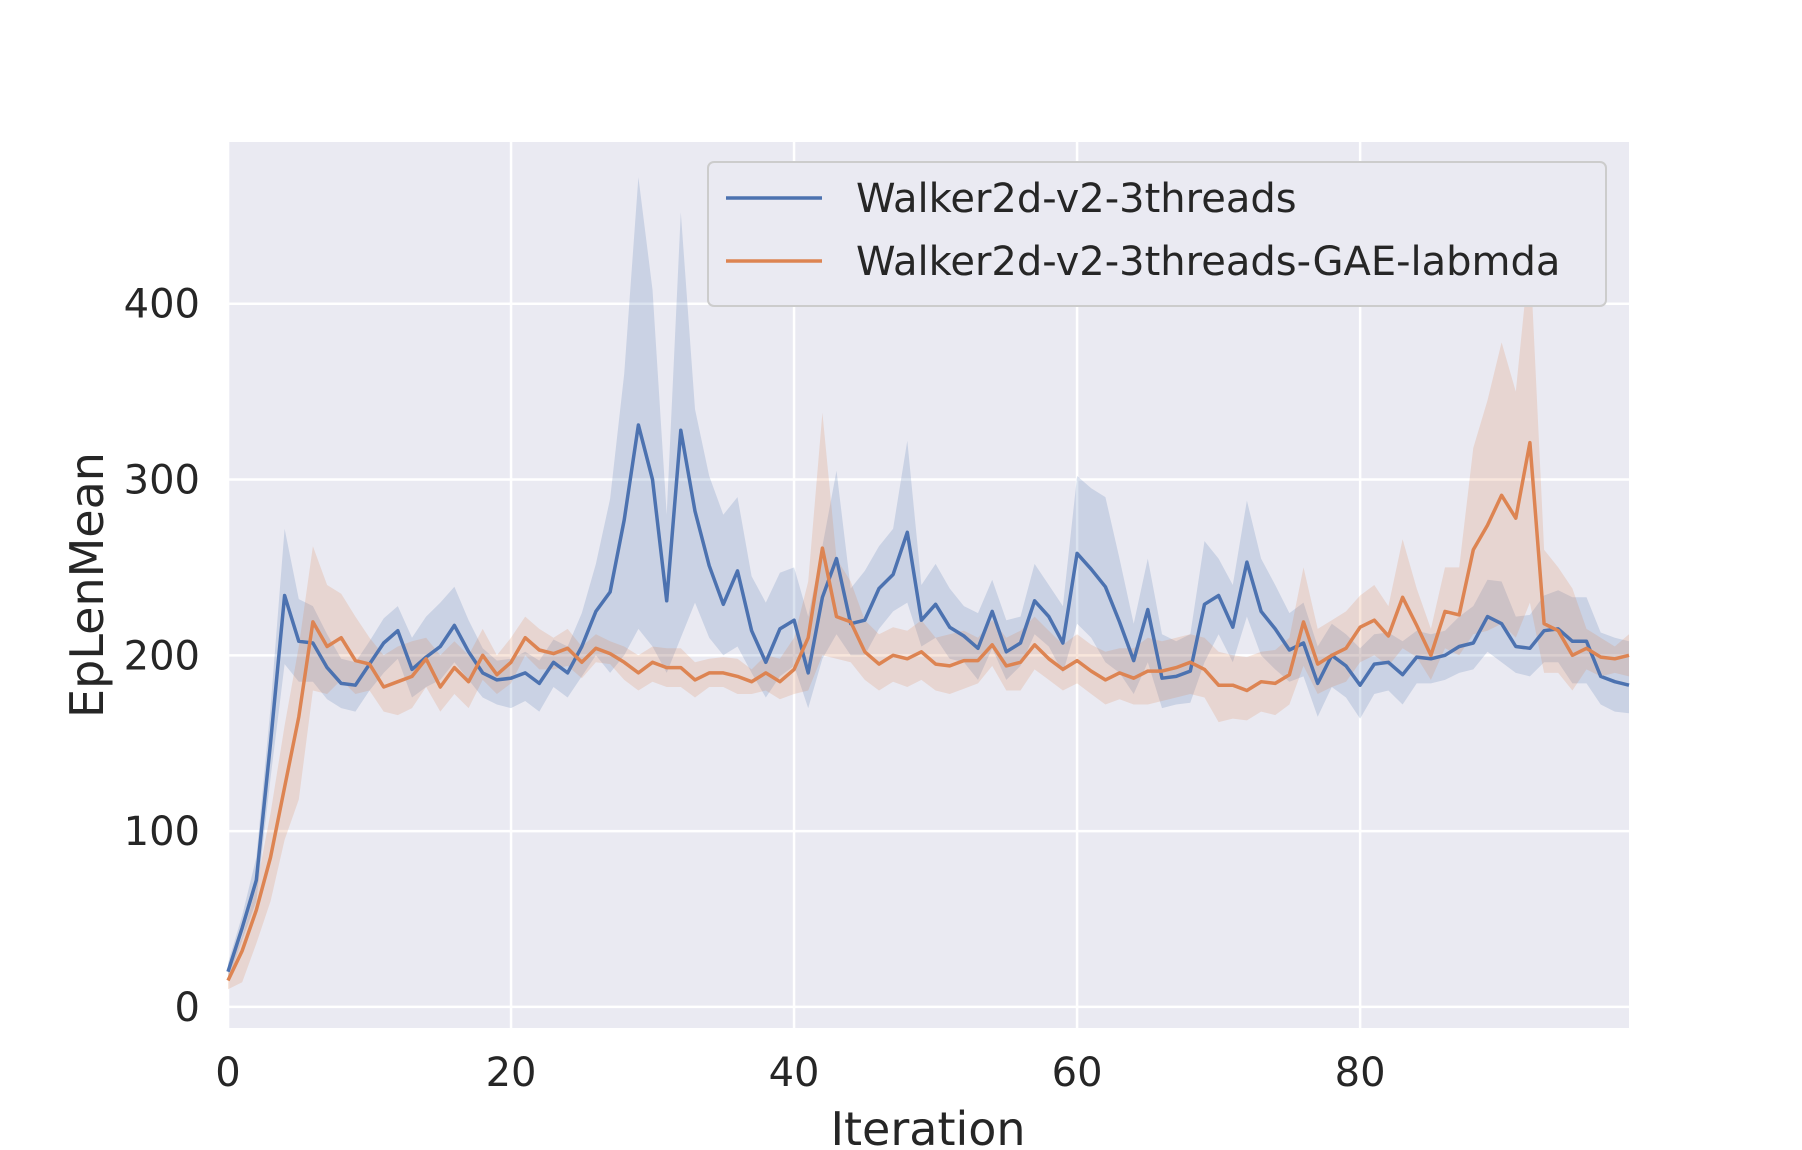 Image resolution: width=1802 pixels, height=1150 pixels. I want to click on x-tick-labels: 0 20 40 60 80, so click(800, 1073).